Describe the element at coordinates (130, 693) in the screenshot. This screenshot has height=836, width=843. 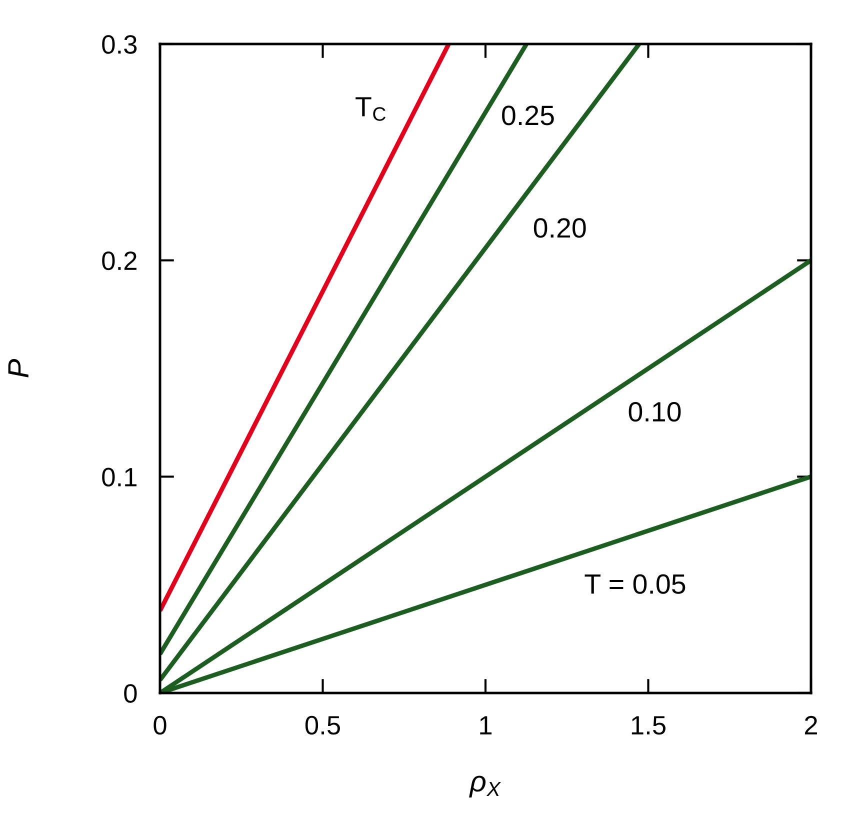
I see `y-tick-label: 0` at that location.